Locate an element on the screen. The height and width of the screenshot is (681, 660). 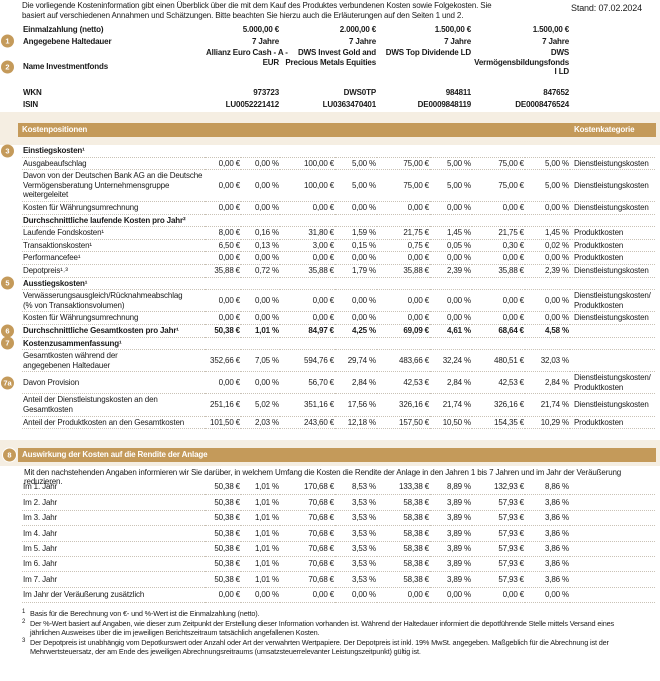
text: Einstiegskosten¹ is located at coordinates (54, 150).